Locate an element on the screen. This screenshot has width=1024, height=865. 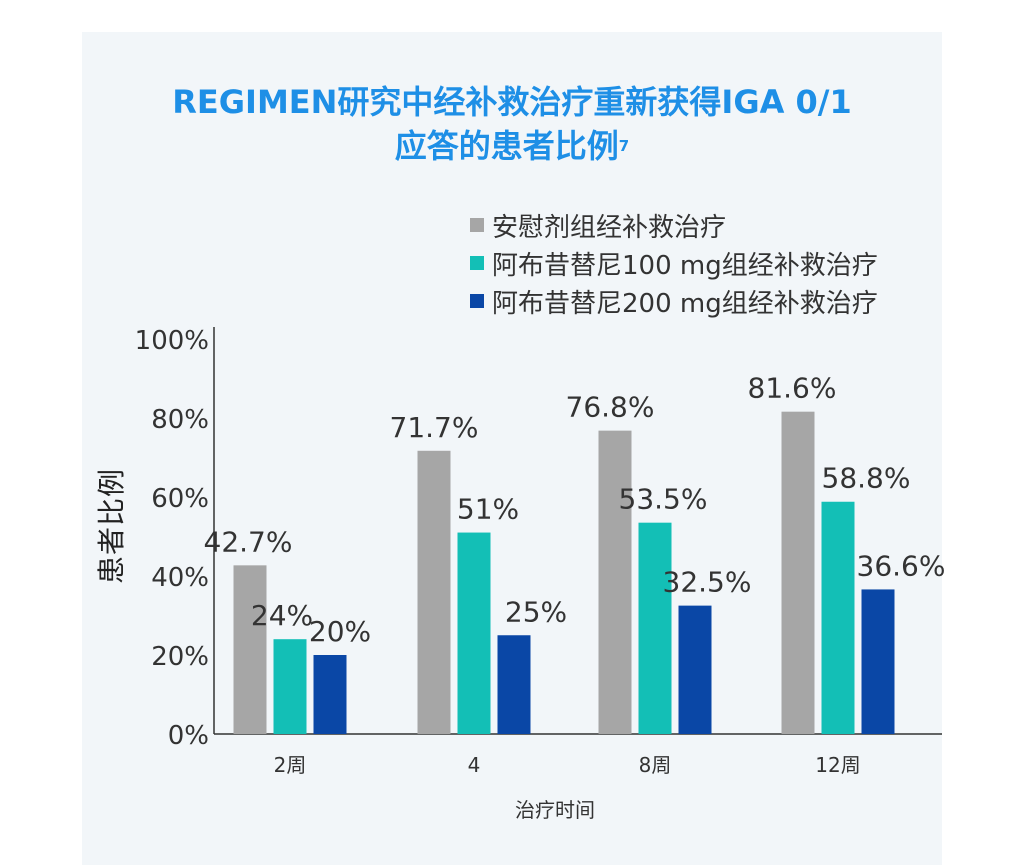
y-tick-label: 60% is located at coordinates (180, 499).